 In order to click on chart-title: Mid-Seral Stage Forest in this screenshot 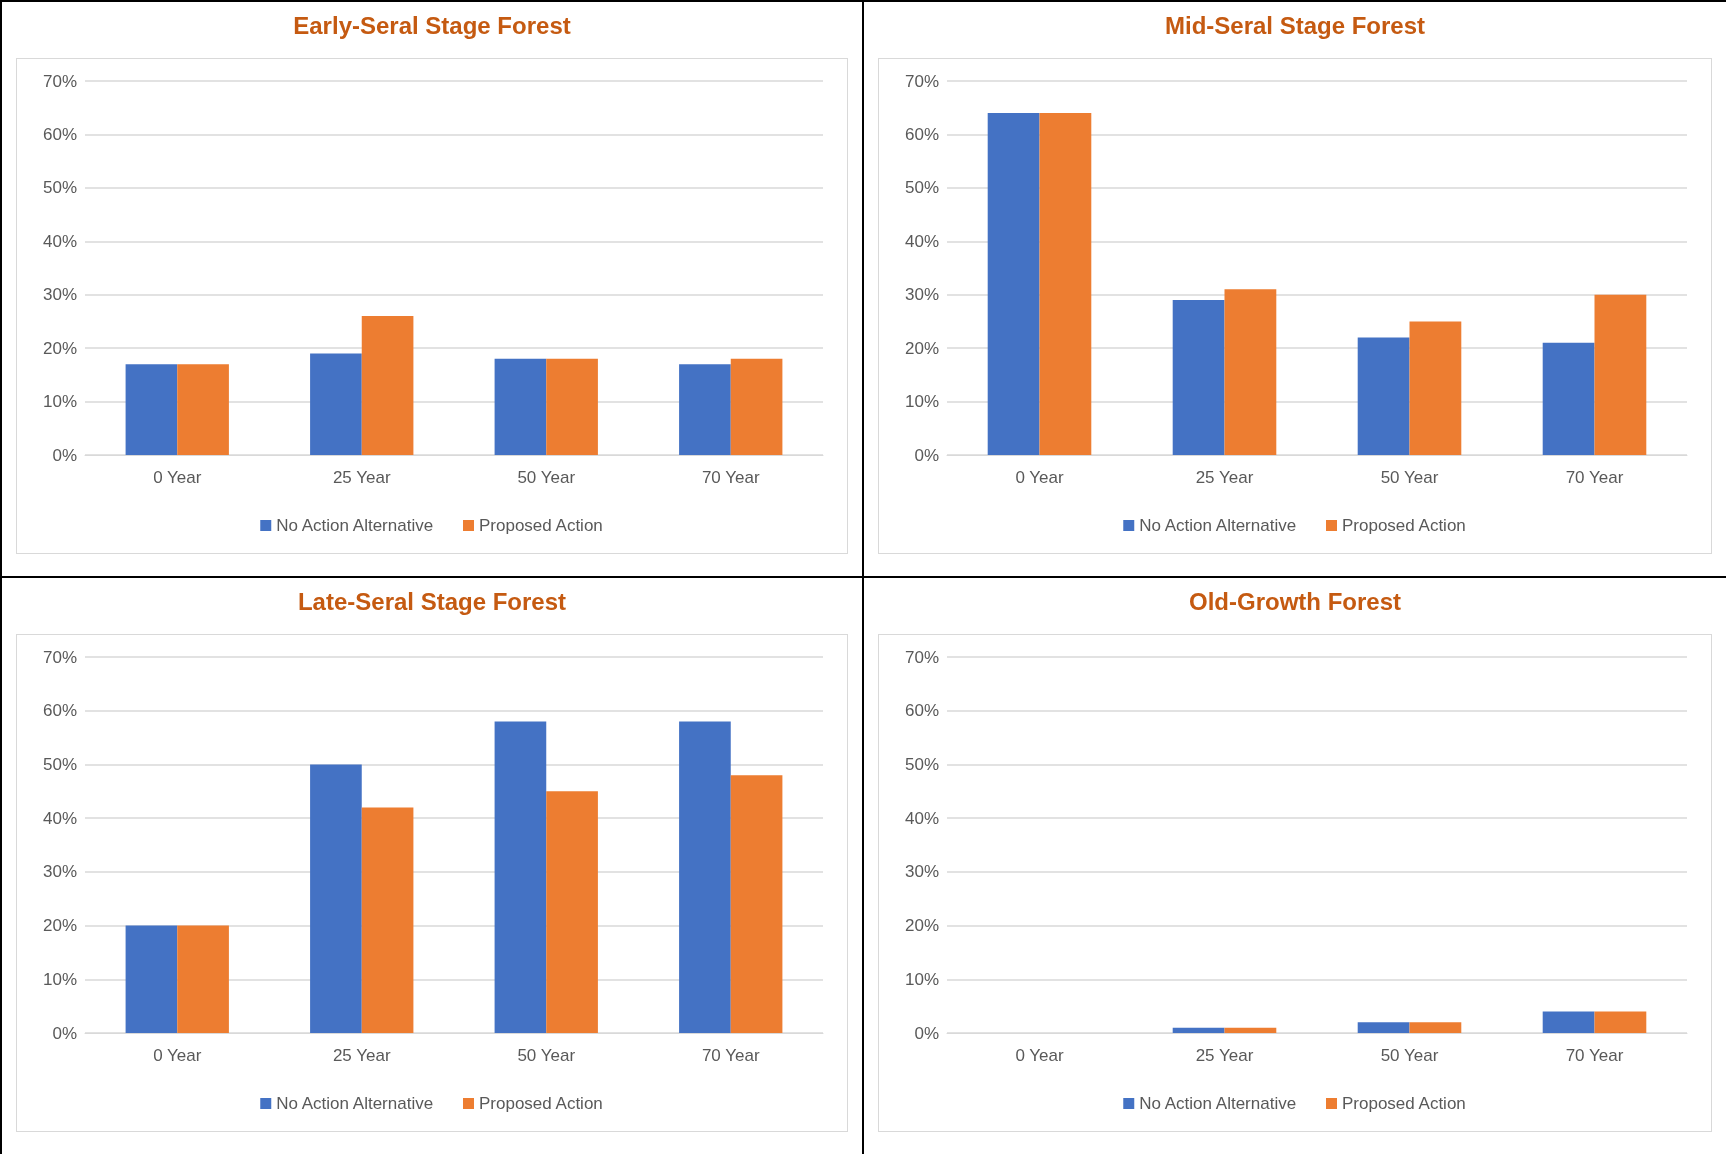, I will do `click(1295, 26)`.